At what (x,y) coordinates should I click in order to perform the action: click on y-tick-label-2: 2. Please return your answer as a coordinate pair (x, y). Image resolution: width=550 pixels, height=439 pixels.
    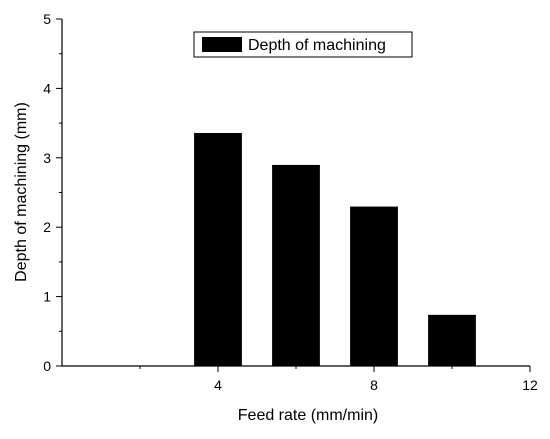
    Looking at the image, I should click on (47, 227).